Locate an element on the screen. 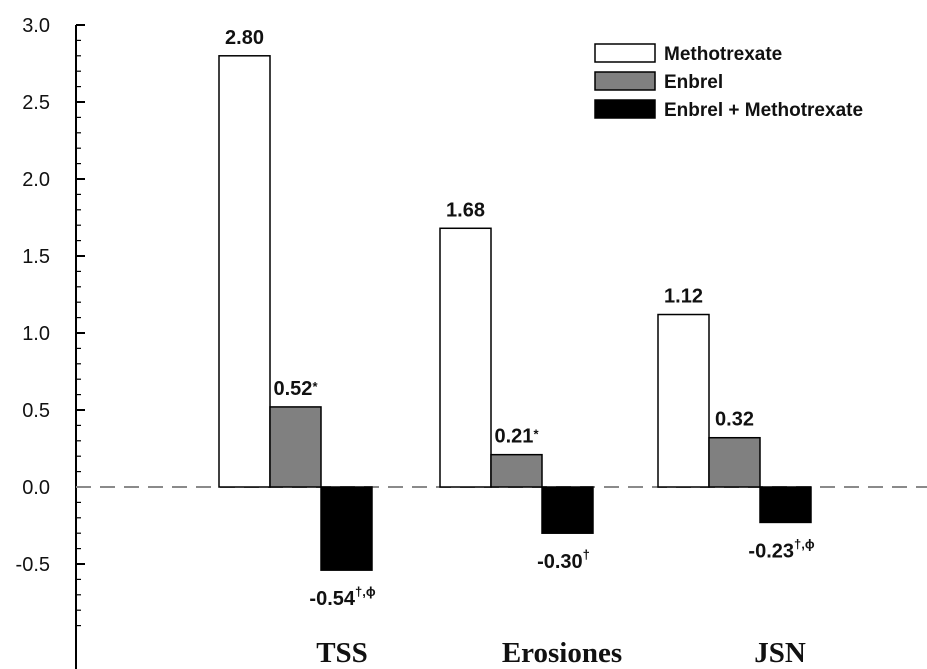 This screenshot has width=927, height=669. legend-label: Enbrel is located at coordinates (693, 82).